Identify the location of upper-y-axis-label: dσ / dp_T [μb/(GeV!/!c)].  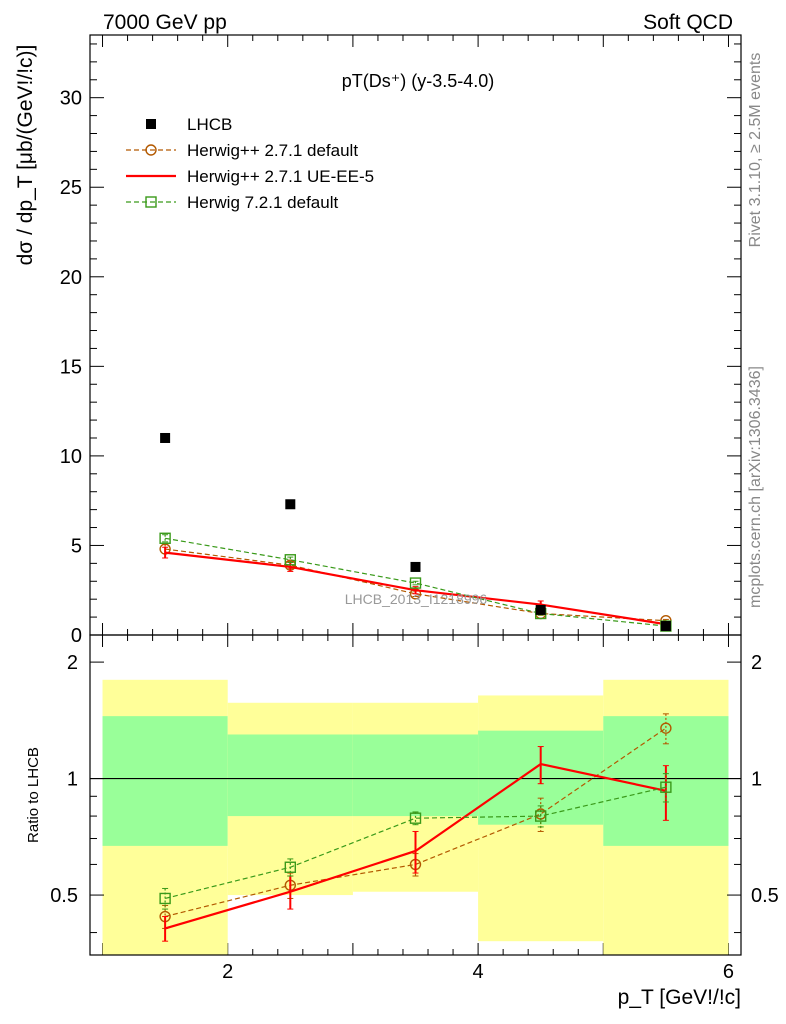
(25, 155).